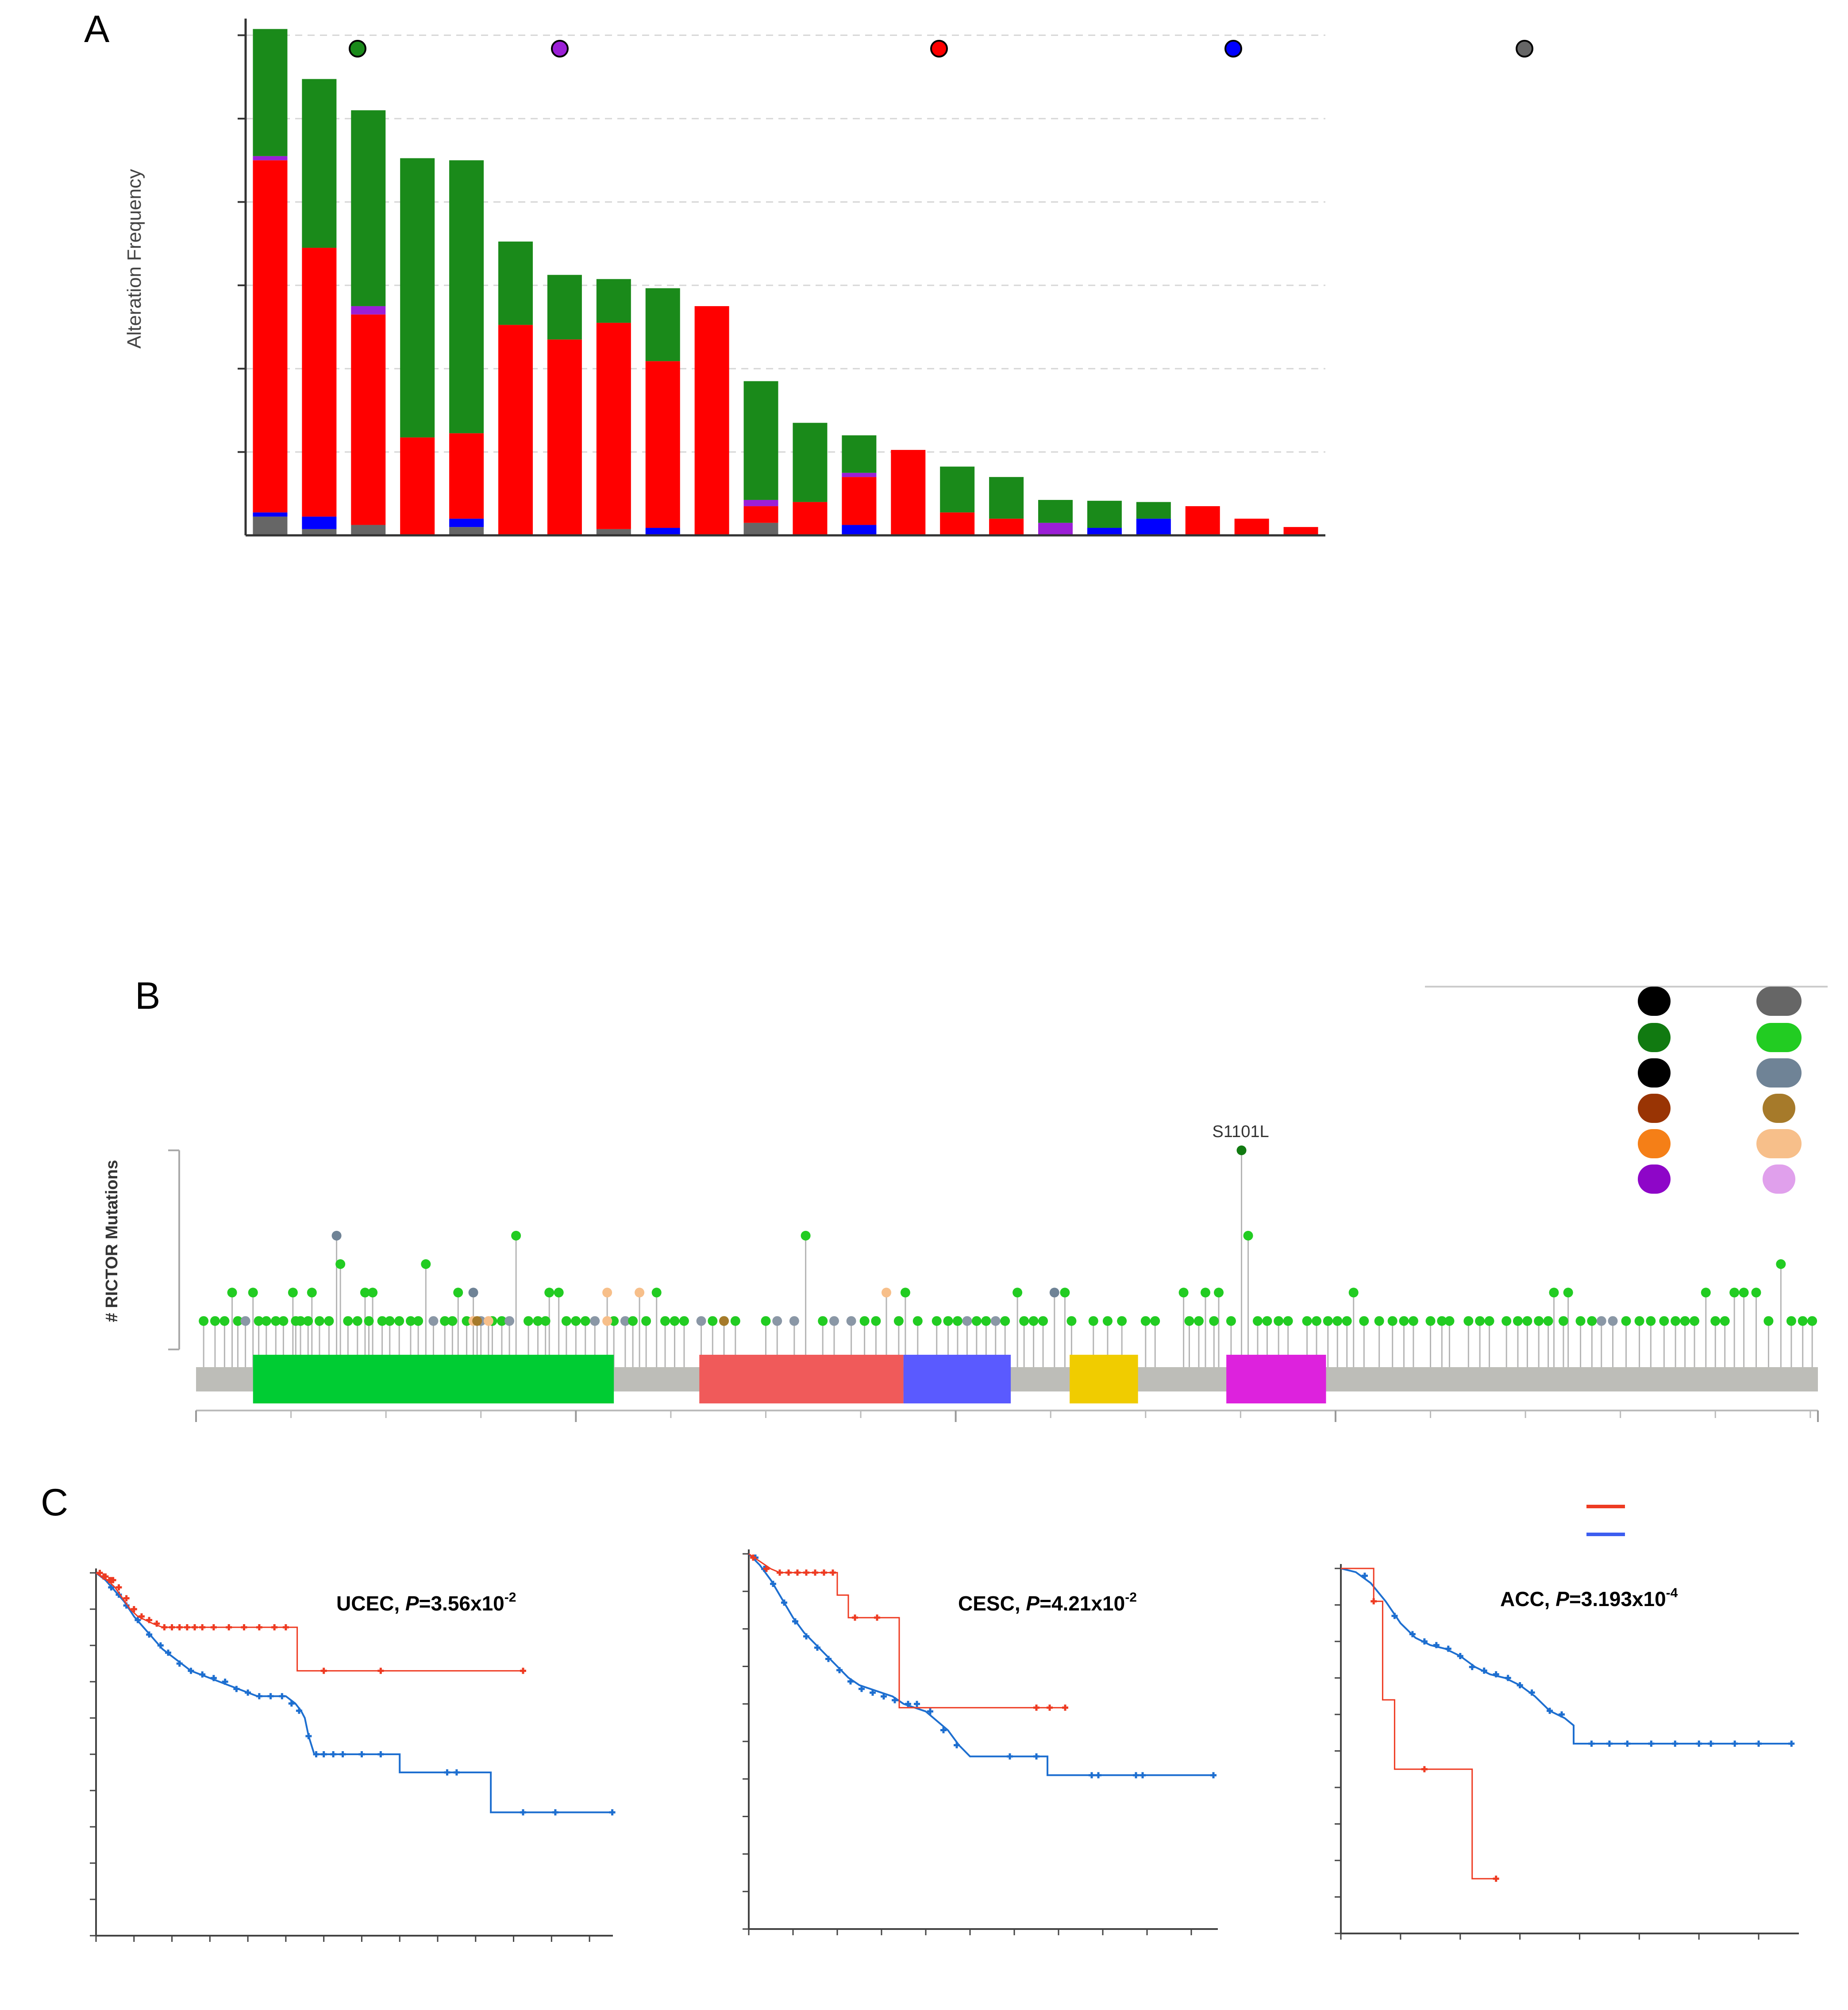 The width and height of the screenshot is (1848, 2010). Describe the element at coordinates (1007, 1416) in the screenshot. I see `panel-b-x-axis` at that location.